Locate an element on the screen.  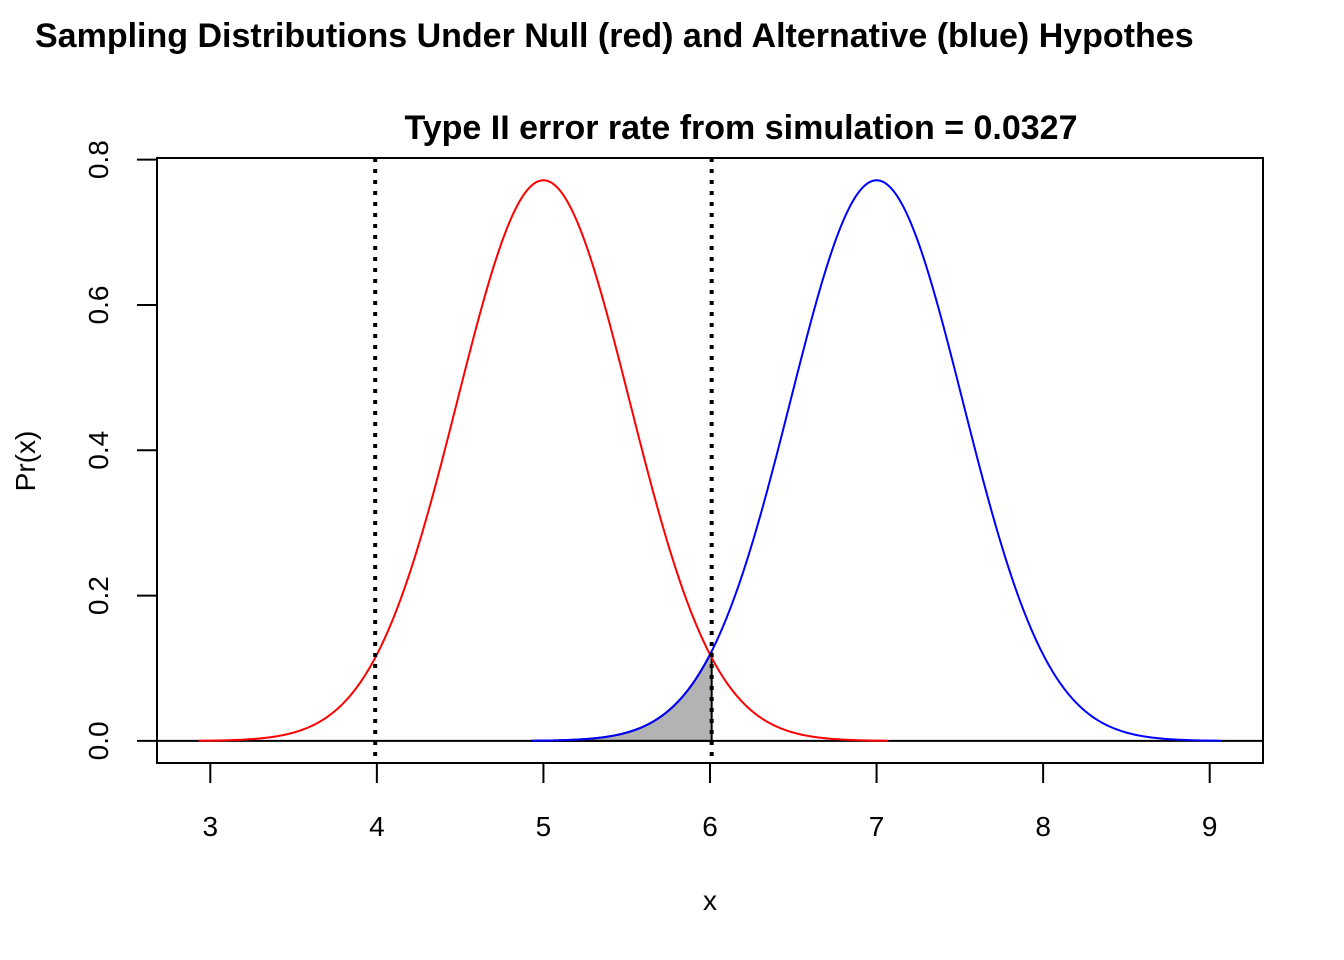
x-axis: 3 4 5 6 7 8 9 is located at coordinates (710, 802).